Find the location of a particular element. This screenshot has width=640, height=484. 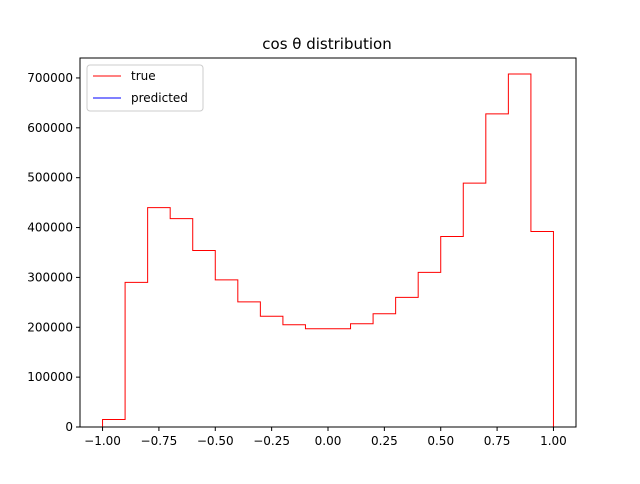

x-tick-label: 0.75 is located at coordinates (497, 441).